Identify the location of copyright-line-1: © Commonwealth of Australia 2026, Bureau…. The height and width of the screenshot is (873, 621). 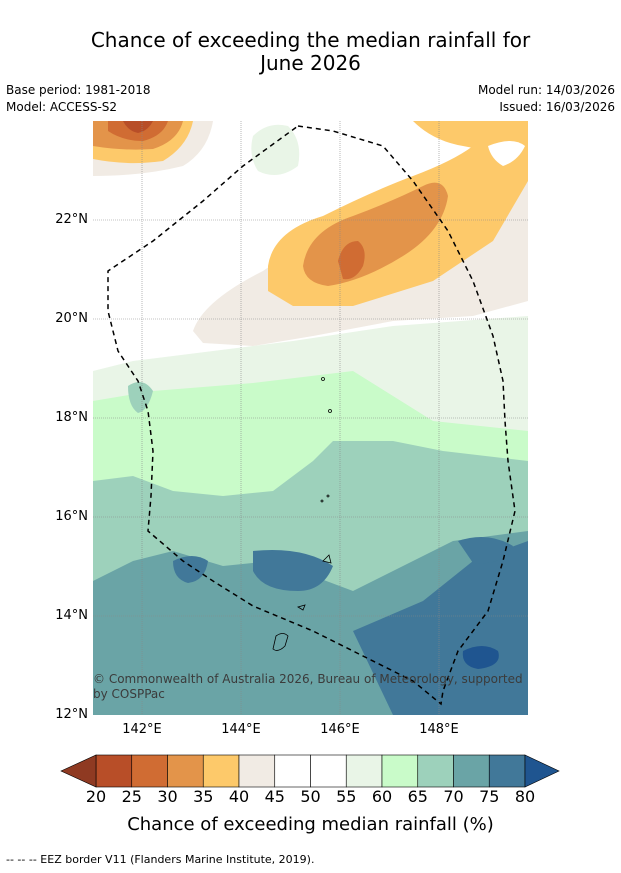
(308, 679).